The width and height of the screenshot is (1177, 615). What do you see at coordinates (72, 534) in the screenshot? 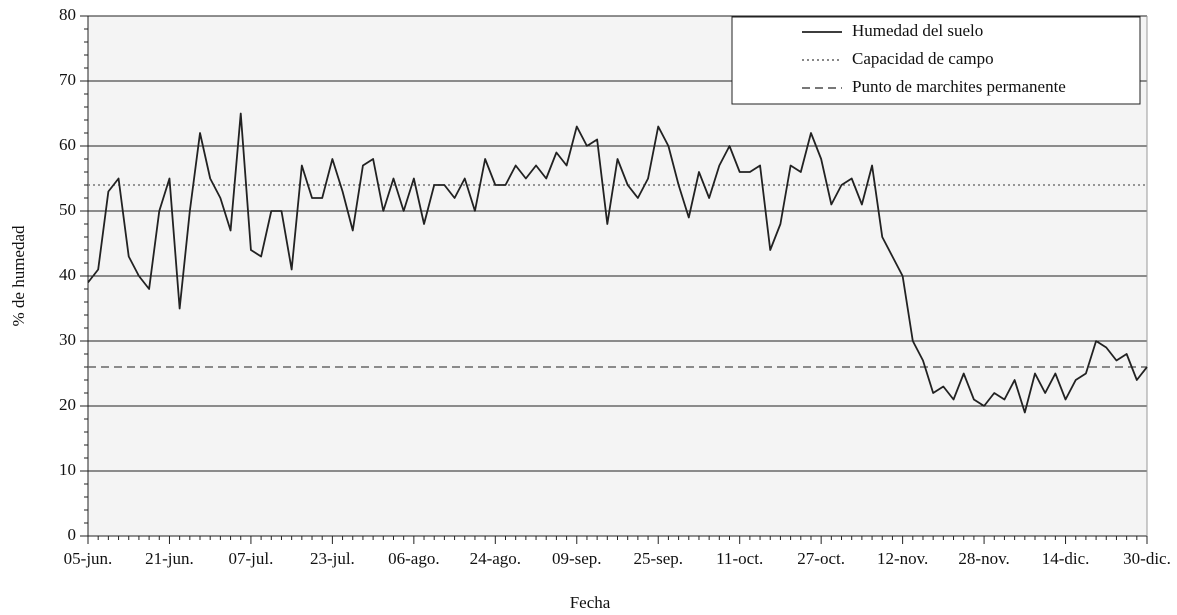
I see `y-tick-label: 0` at bounding box center [72, 534].